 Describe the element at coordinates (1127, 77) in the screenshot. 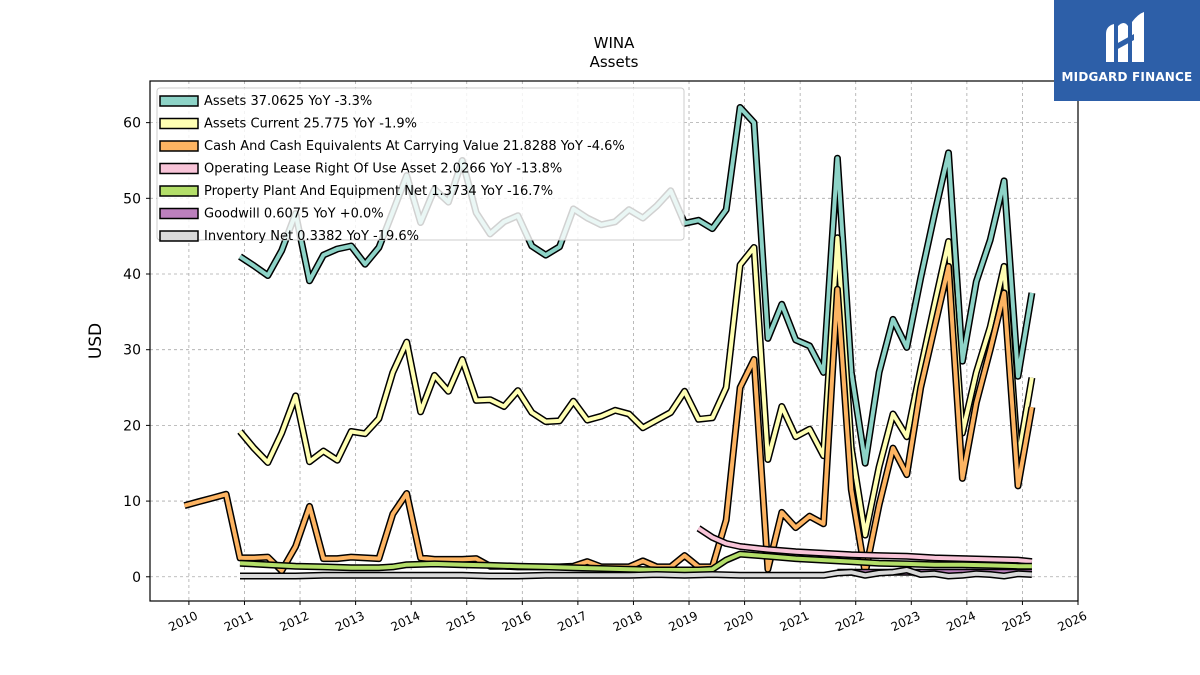

I see `logo-text: MIDGARD FINANCE` at that location.